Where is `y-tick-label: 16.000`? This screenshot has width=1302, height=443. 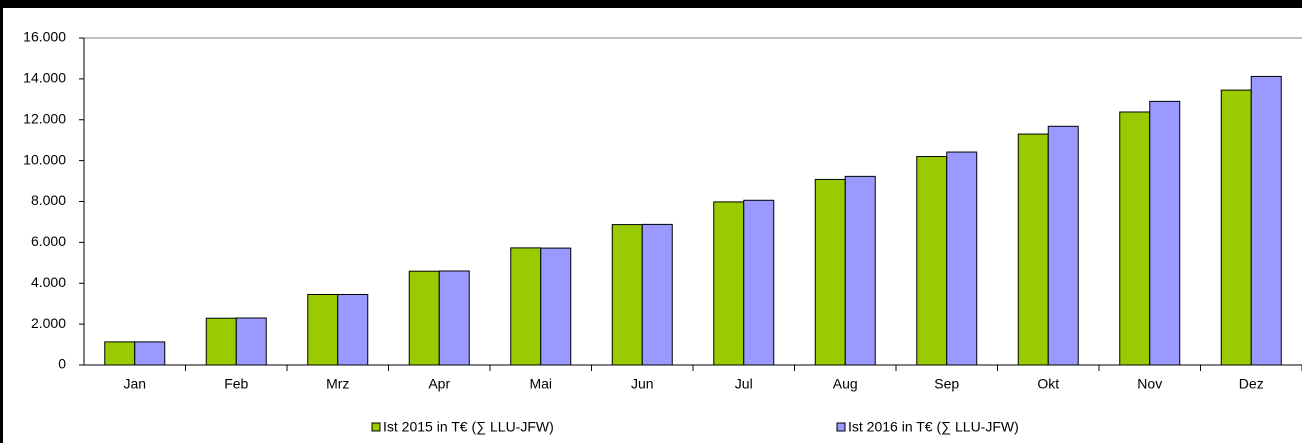
y-tick-label: 16.000 is located at coordinates (44, 37).